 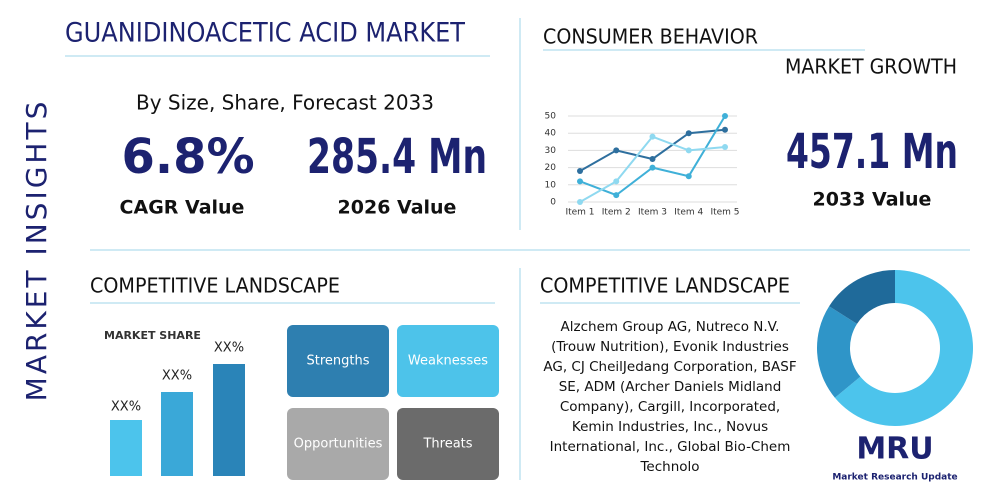 What do you see at coordinates (670, 427) in the screenshot?
I see `company-line: Kemin Industries, Inc., Novus` at bounding box center [670, 427].